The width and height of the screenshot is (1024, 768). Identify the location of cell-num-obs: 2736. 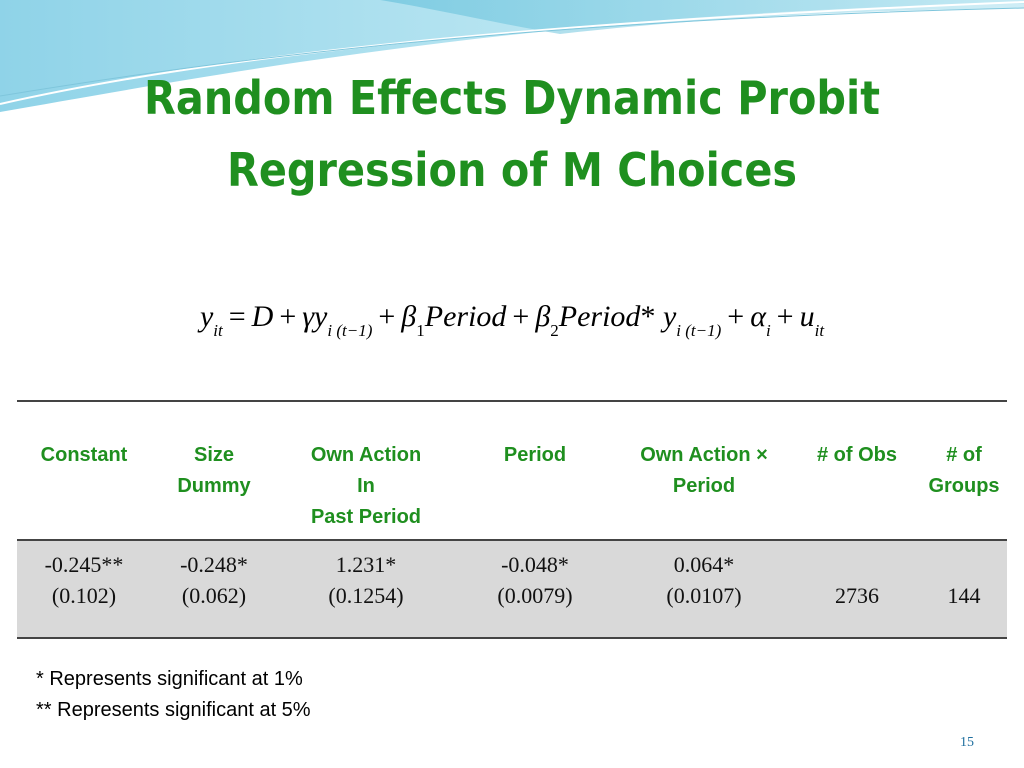
(857, 595).